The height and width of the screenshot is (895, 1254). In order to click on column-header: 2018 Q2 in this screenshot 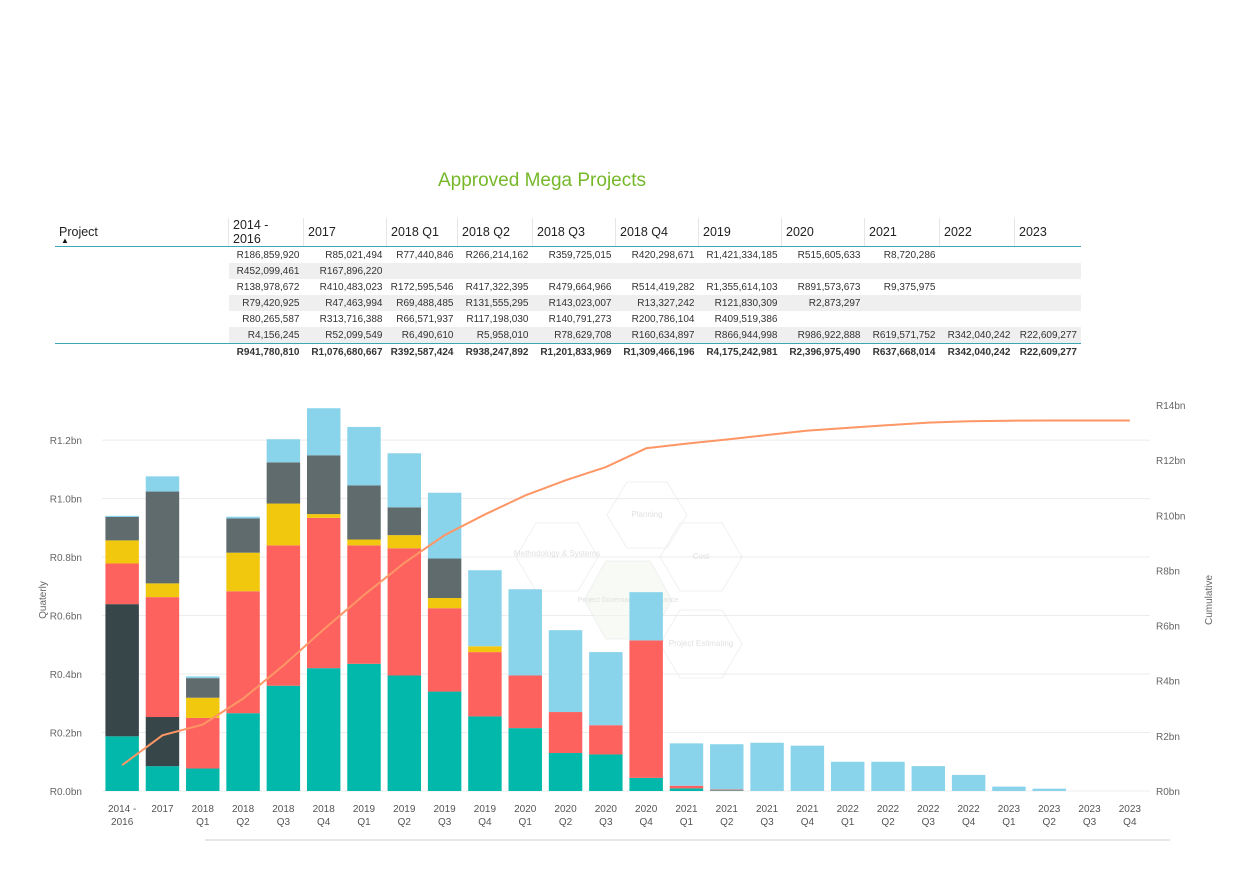, I will do `click(495, 232)`.